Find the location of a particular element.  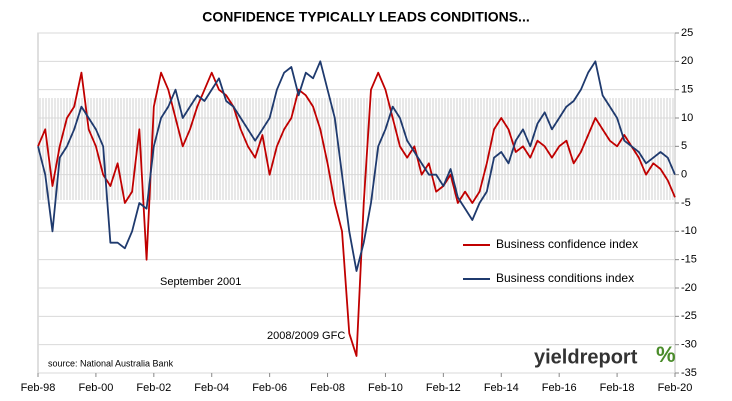

logo-mark: % is located at coordinates (666, 354).